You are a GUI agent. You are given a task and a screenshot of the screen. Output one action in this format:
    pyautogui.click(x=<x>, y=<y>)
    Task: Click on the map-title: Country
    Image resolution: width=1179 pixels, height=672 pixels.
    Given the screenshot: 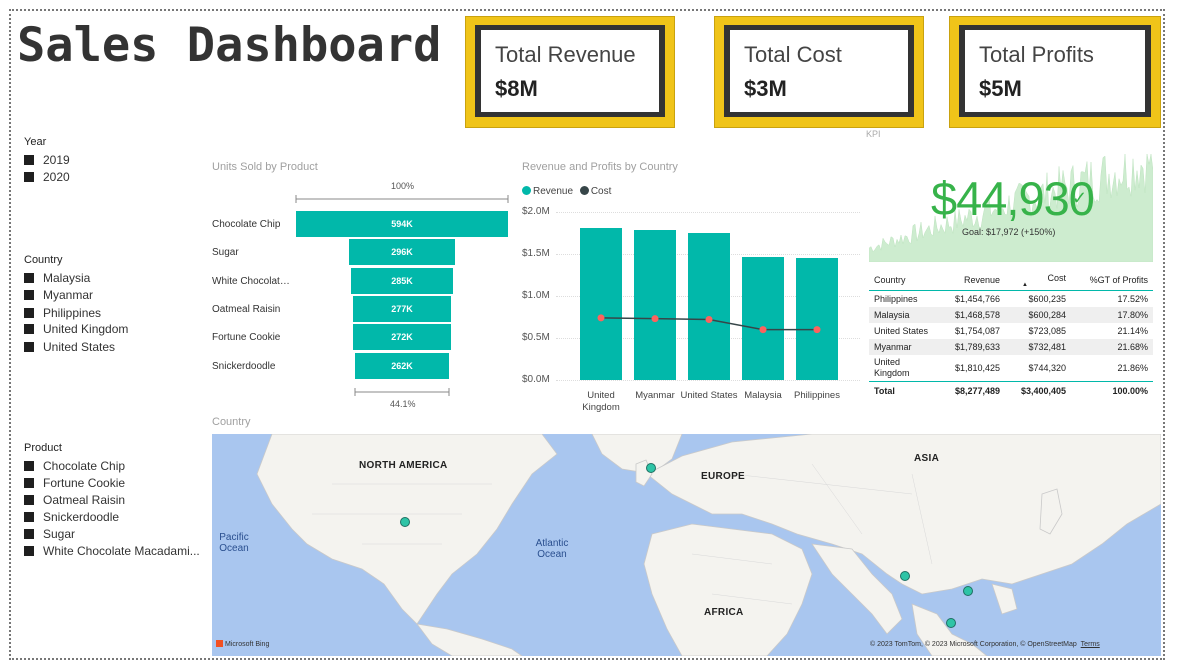 What is the action you would take?
    pyautogui.click(x=231, y=422)
    